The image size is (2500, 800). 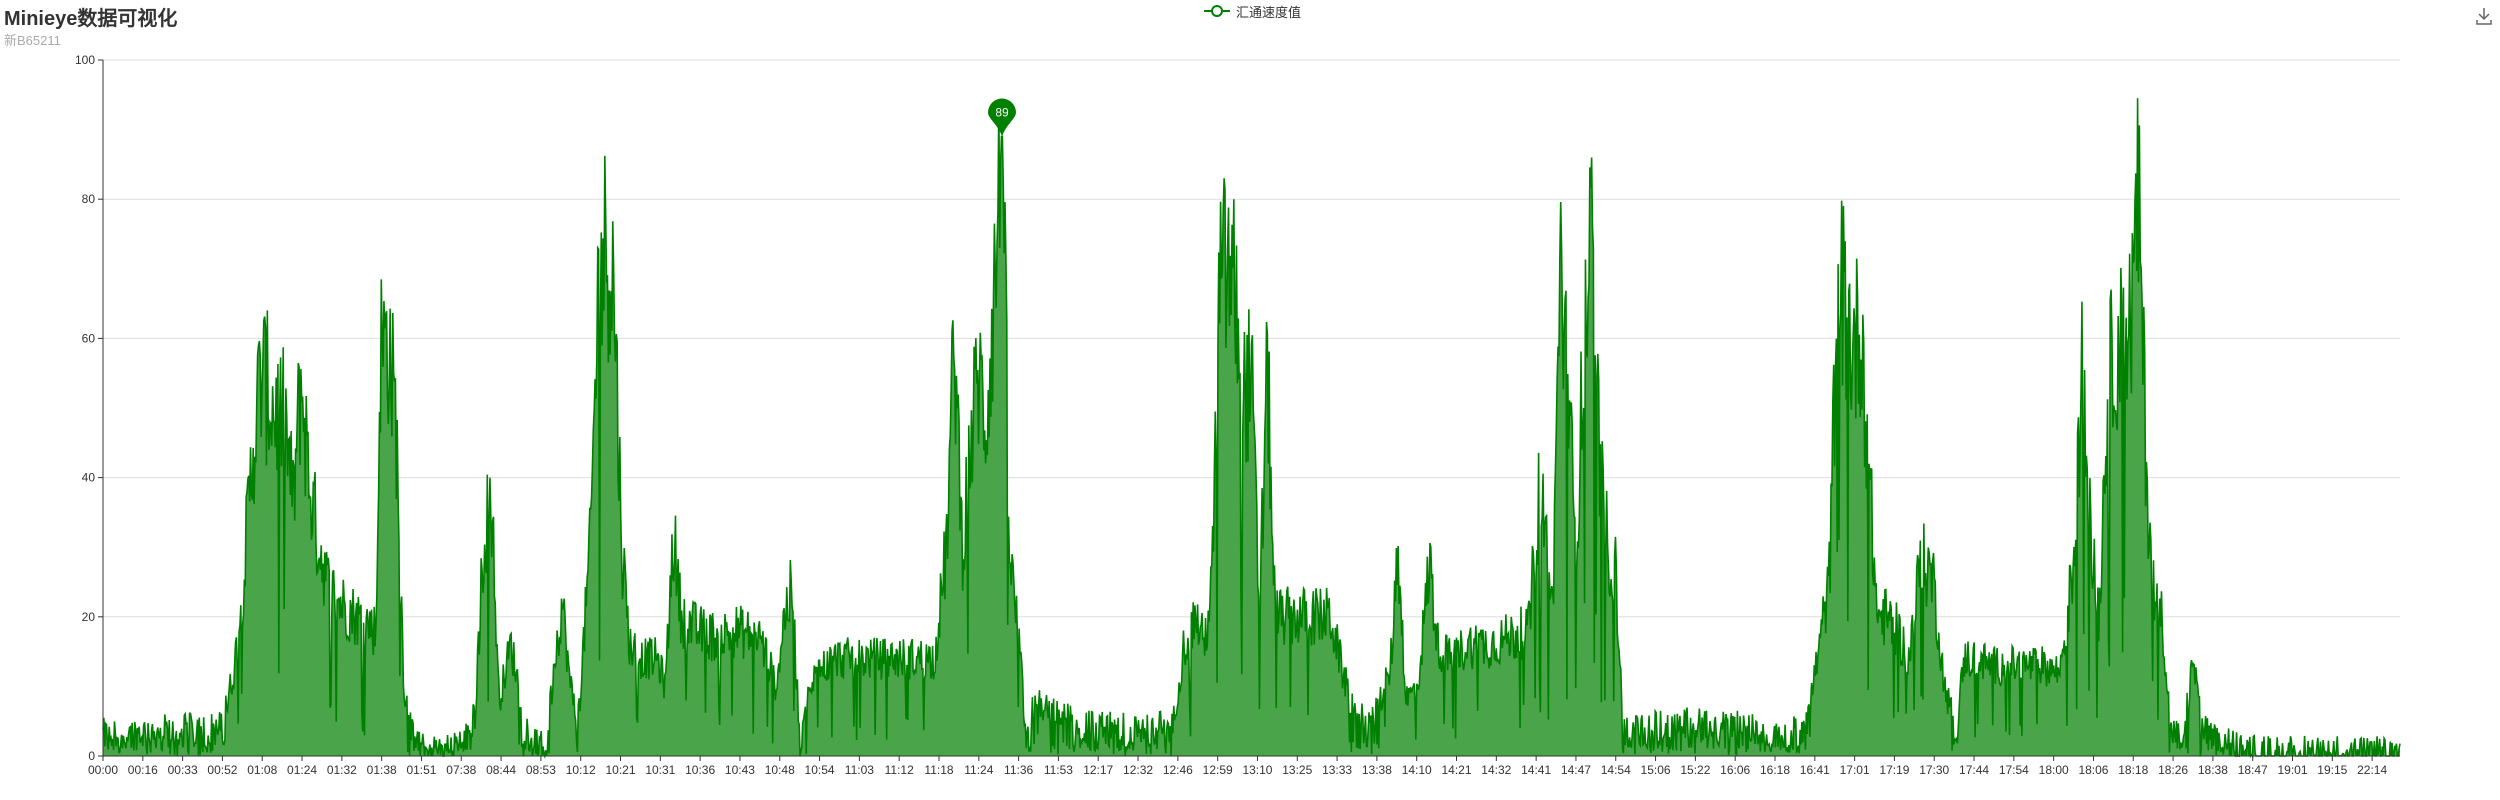 What do you see at coordinates (342, 770) in the screenshot?
I see `x-tick-label: 01:32` at bounding box center [342, 770].